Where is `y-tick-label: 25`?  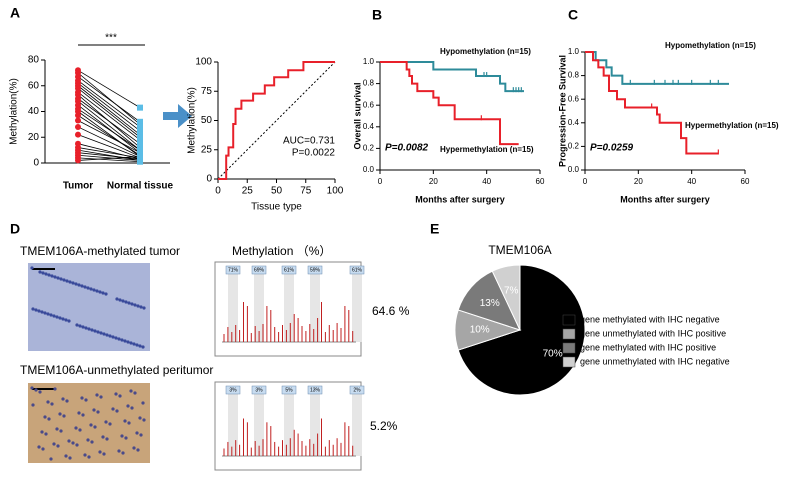
y-tick-label: 25 is located at coordinates (207, 149).